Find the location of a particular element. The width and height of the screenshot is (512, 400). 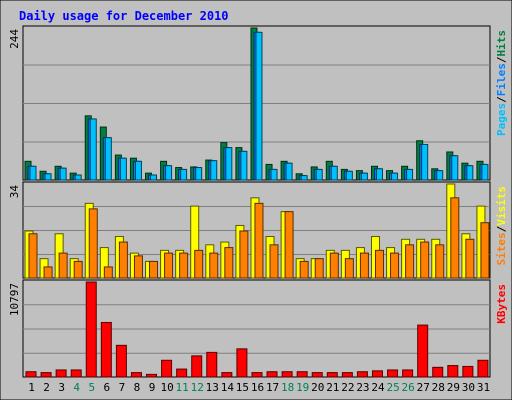

x-tick-label: 1 is located at coordinates (31, 387).